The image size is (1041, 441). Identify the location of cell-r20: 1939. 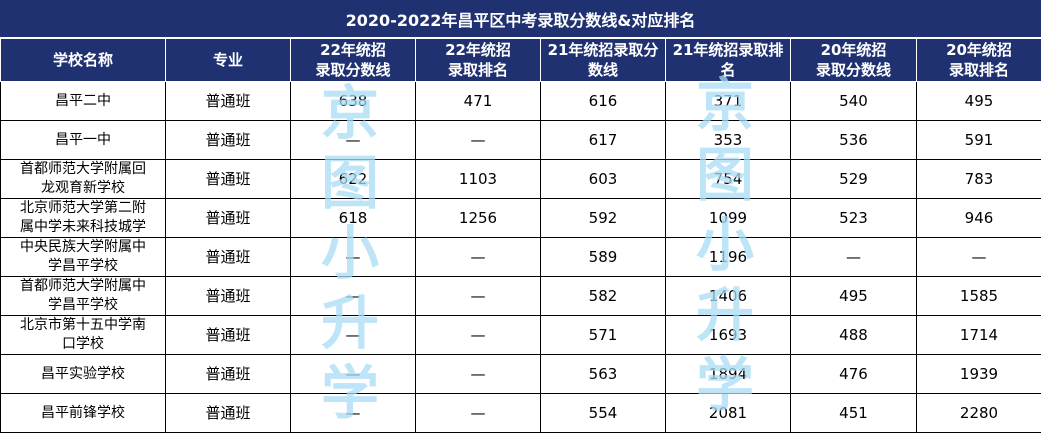
(978, 374).